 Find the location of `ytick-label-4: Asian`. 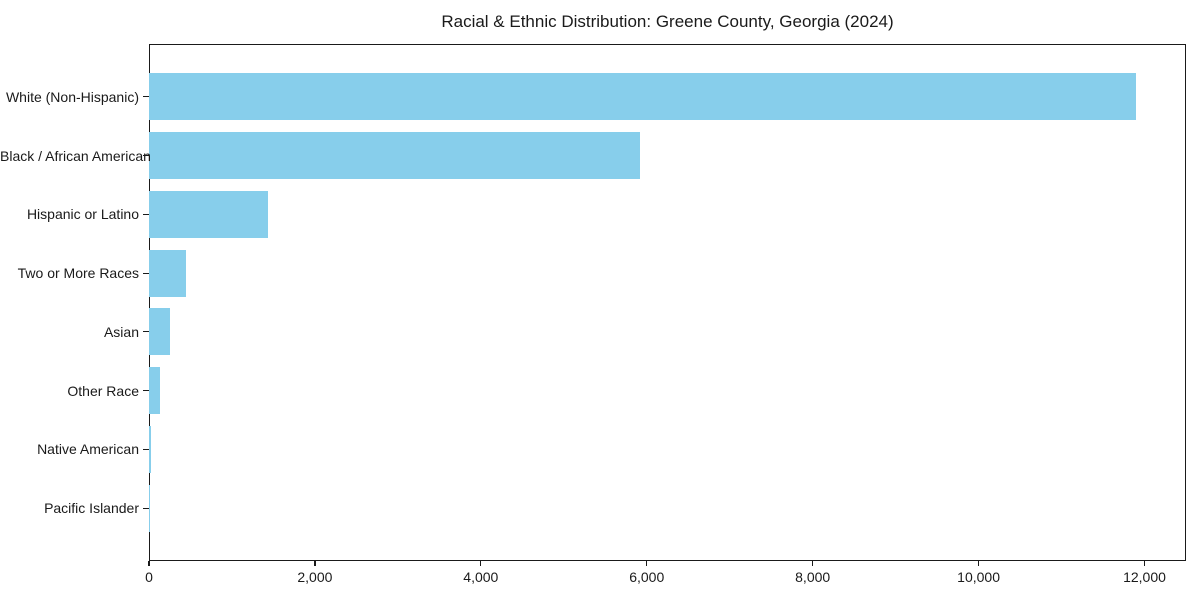

ytick-label-4: Asian is located at coordinates (121, 331).